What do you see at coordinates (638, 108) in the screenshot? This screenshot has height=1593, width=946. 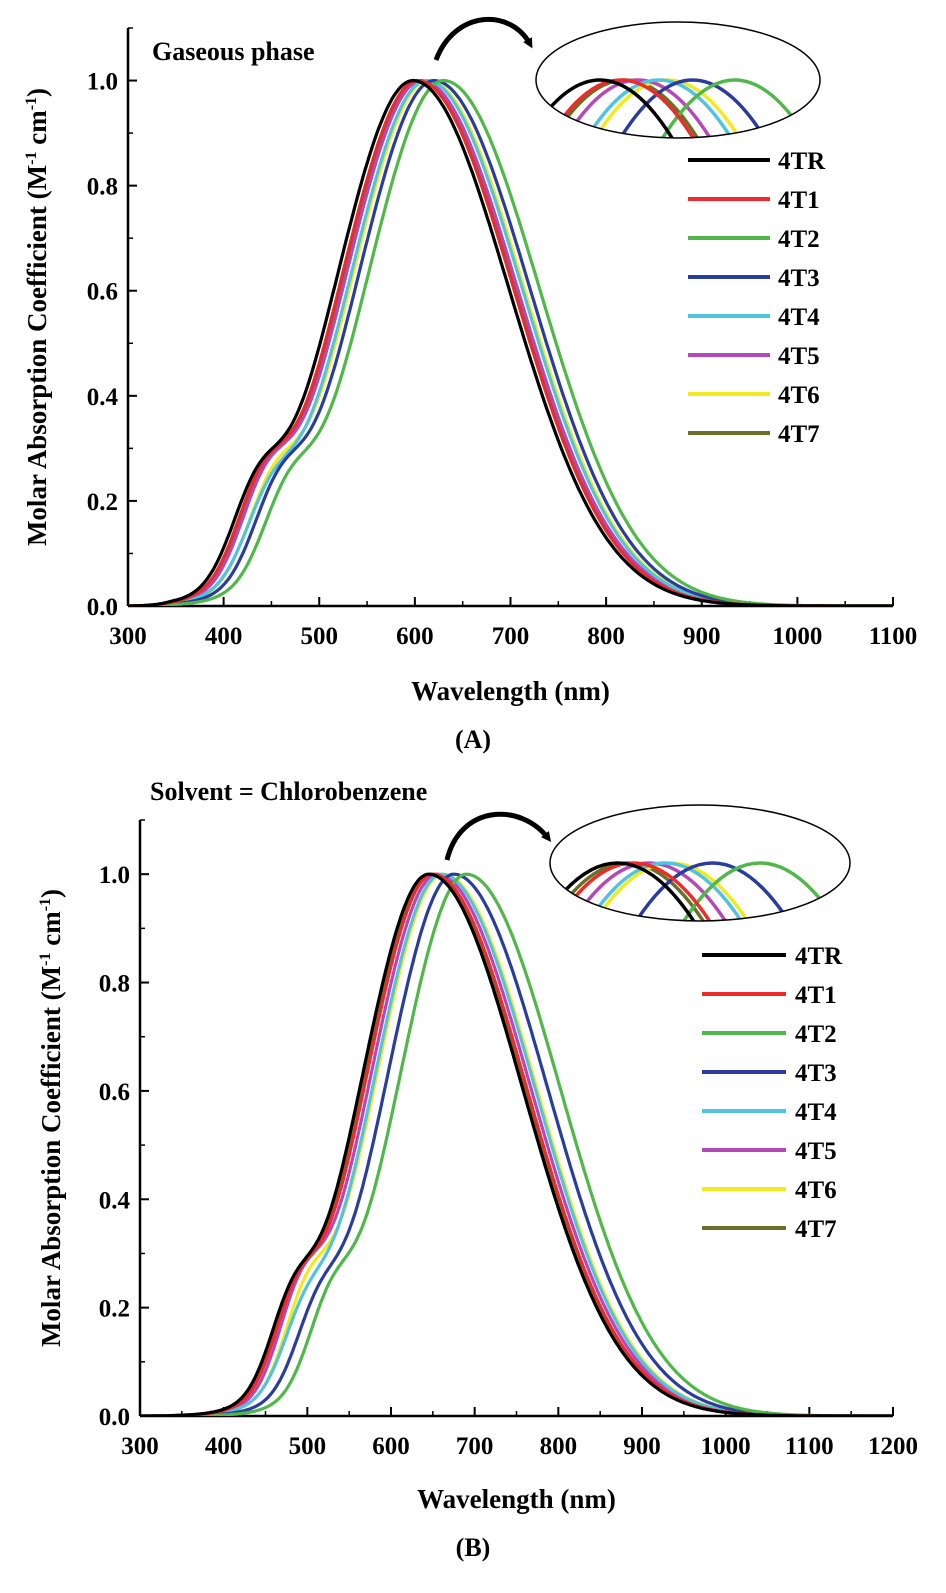 I see `inset-series-4t5` at bounding box center [638, 108].